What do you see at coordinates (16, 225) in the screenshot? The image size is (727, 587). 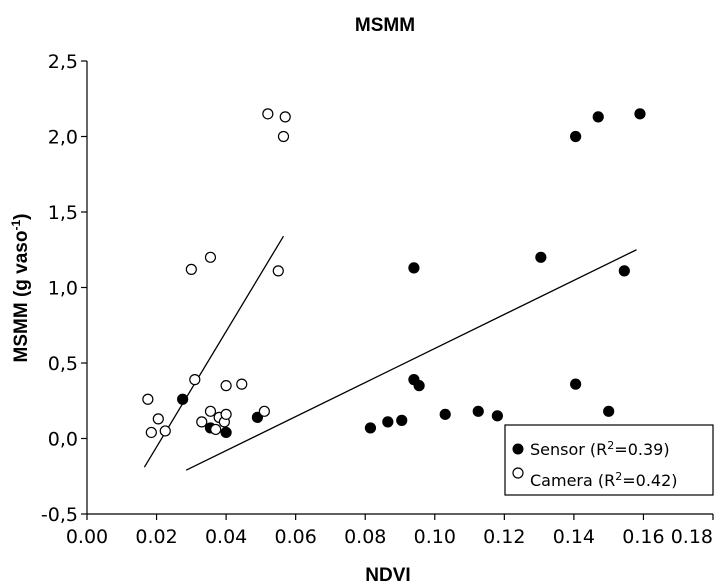 I see `y-axis-label-superscript: -1` at bounding box center [16, 225].